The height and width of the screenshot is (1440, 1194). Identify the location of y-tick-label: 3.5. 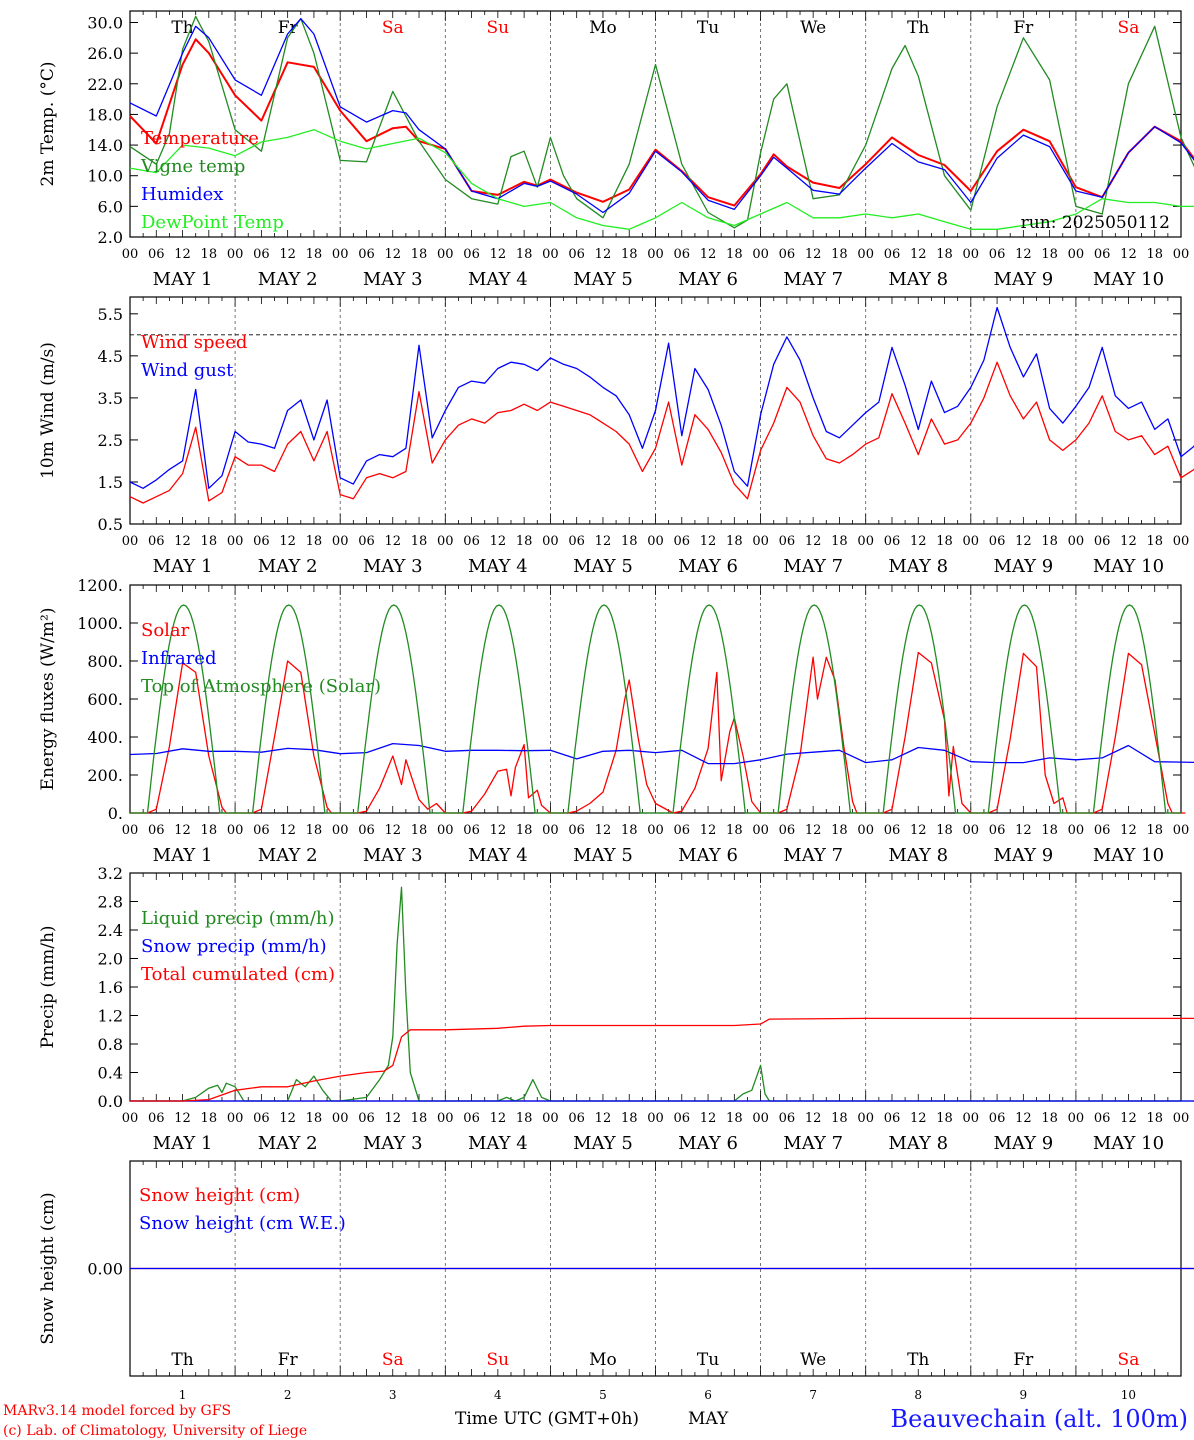
(110, 398).